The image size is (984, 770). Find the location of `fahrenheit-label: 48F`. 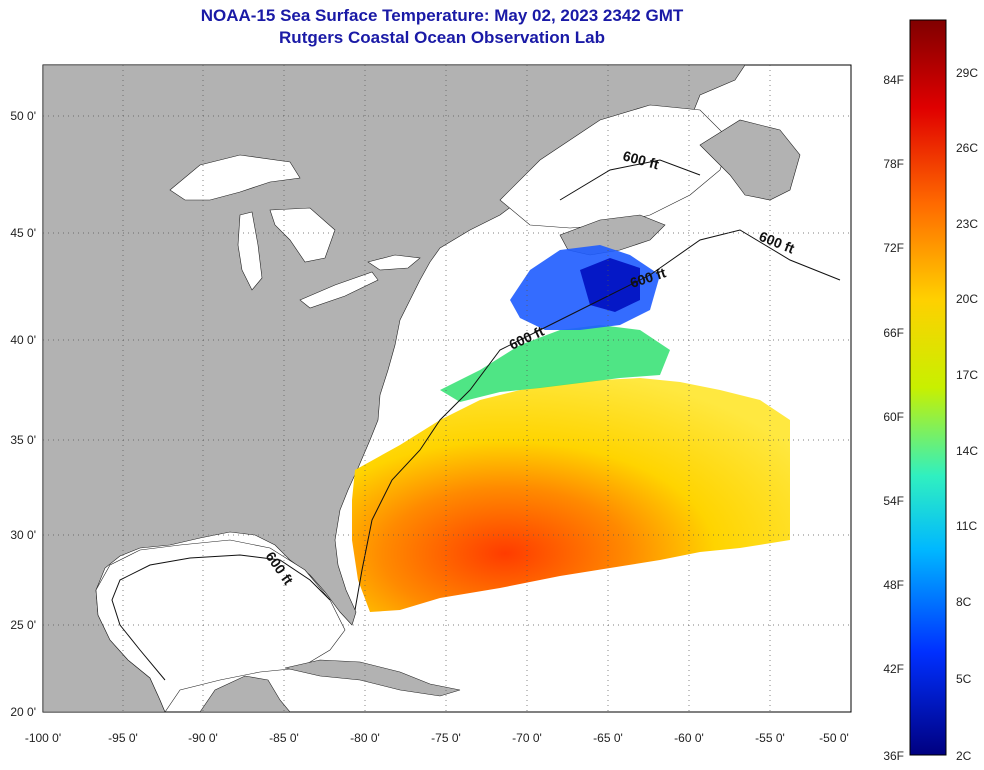

fahrenheit-label: 48F is located at coordinates (893, 585).